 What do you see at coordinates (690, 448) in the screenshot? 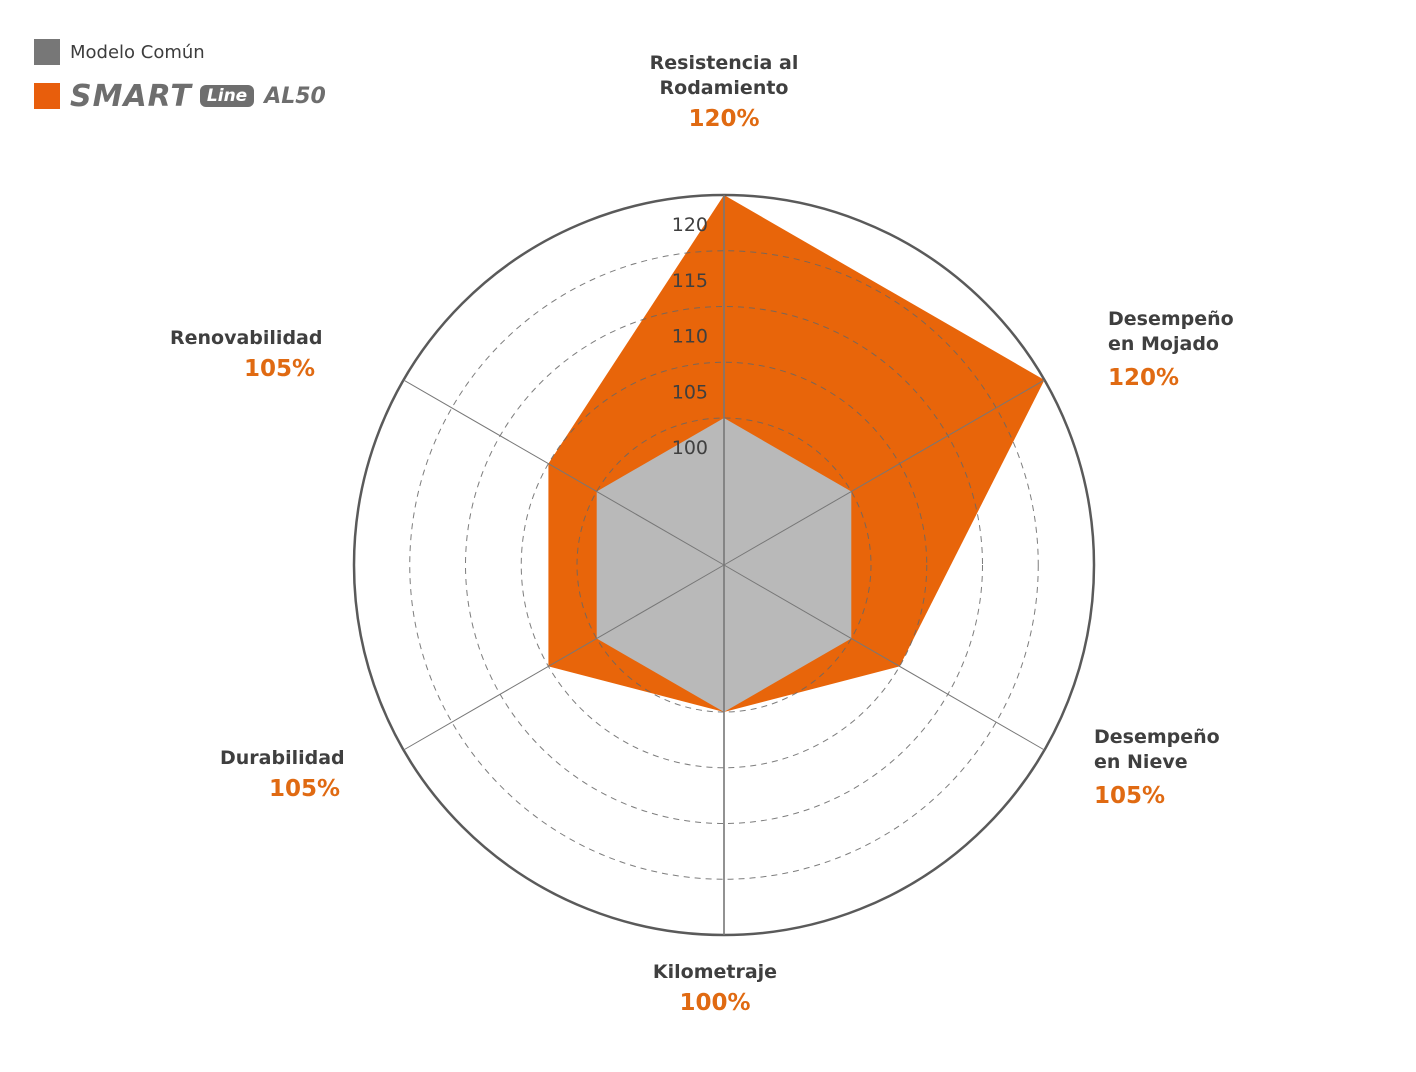
I see `tick-label-100: 100` at bounding box center [690, 448].